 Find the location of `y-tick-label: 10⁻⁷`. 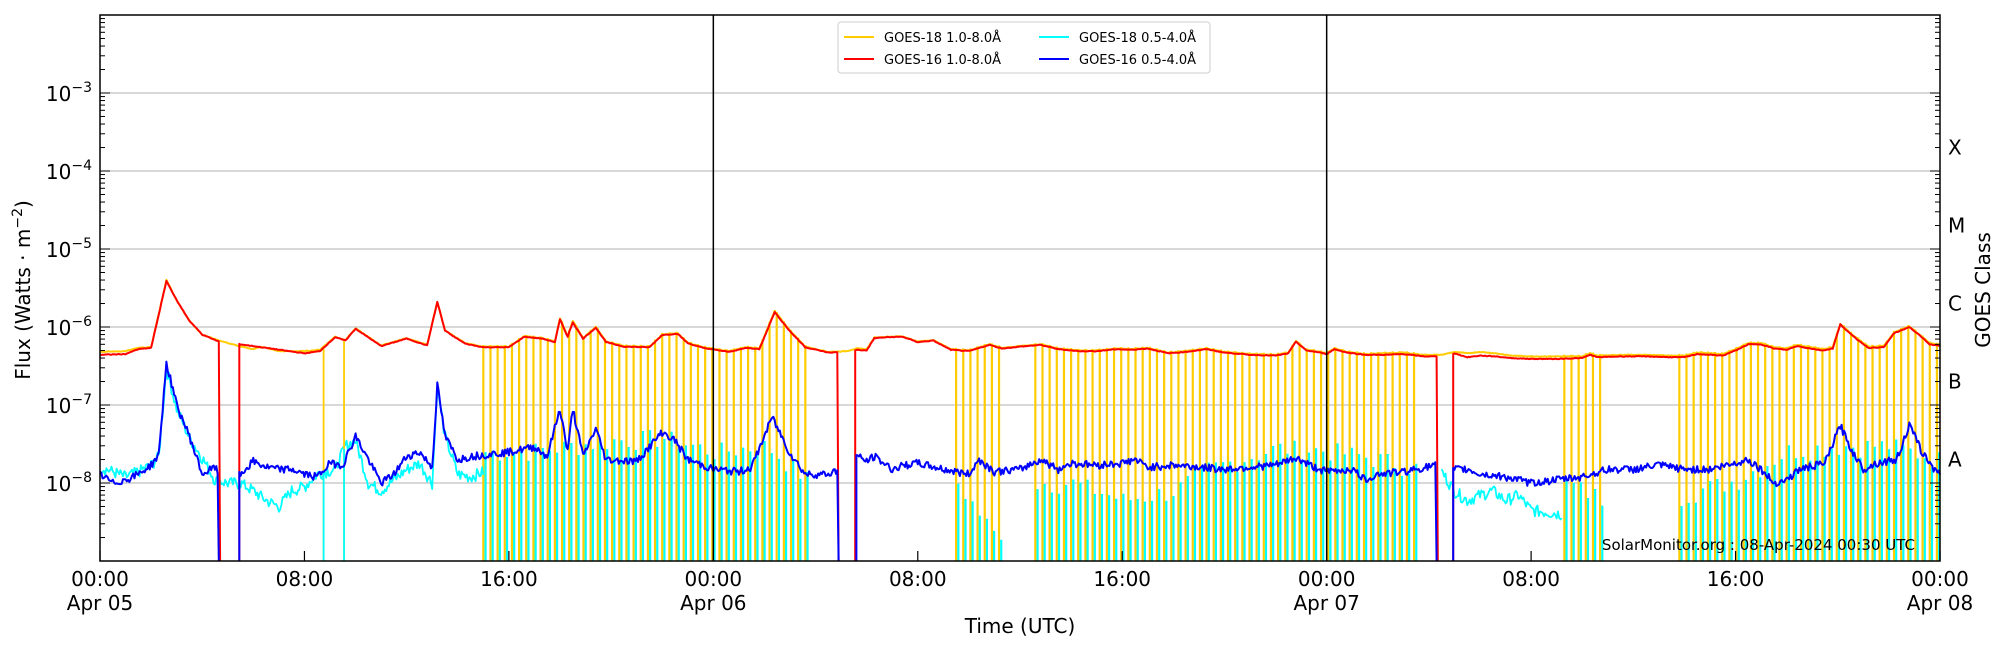

y-tick-label: 10⁻⁷ is located at coordinates (69, 405).